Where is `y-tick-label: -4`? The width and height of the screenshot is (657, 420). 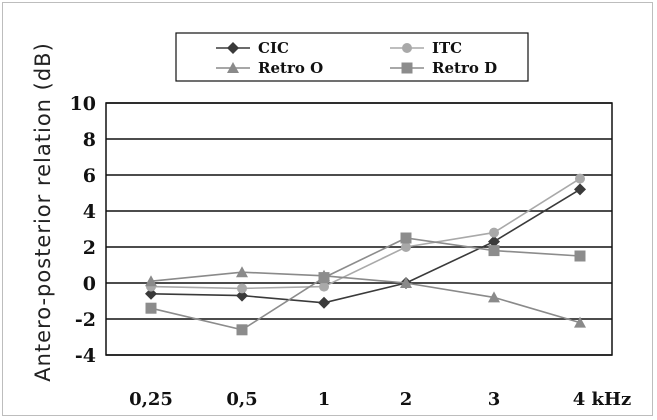
y-tick-label: -4 is located at coordinates (85, 356).